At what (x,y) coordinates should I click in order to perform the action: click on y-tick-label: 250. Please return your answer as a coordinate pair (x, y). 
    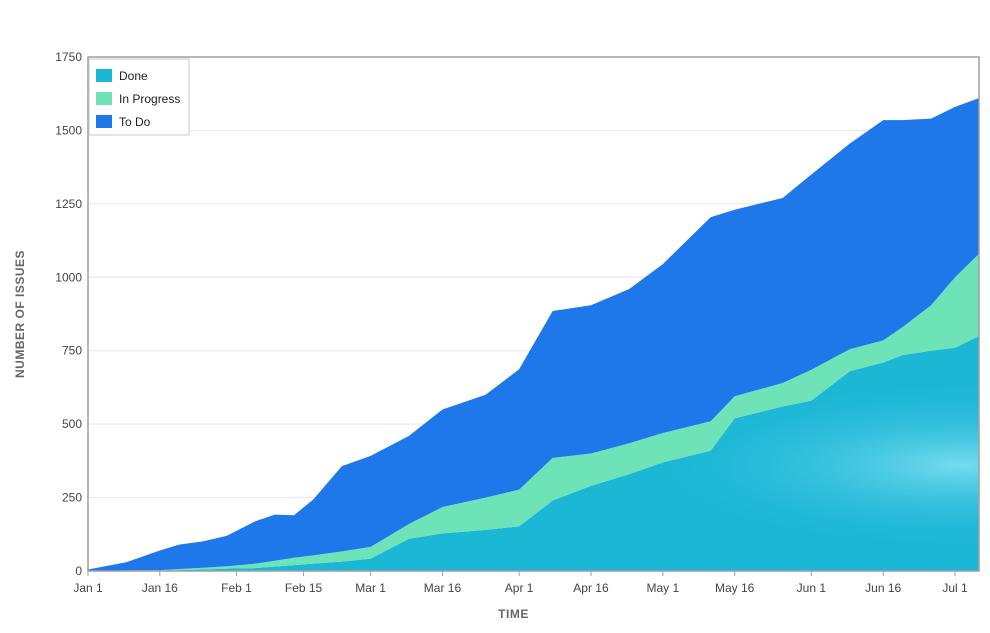
    Looking at the image, I should click on (72, 498).